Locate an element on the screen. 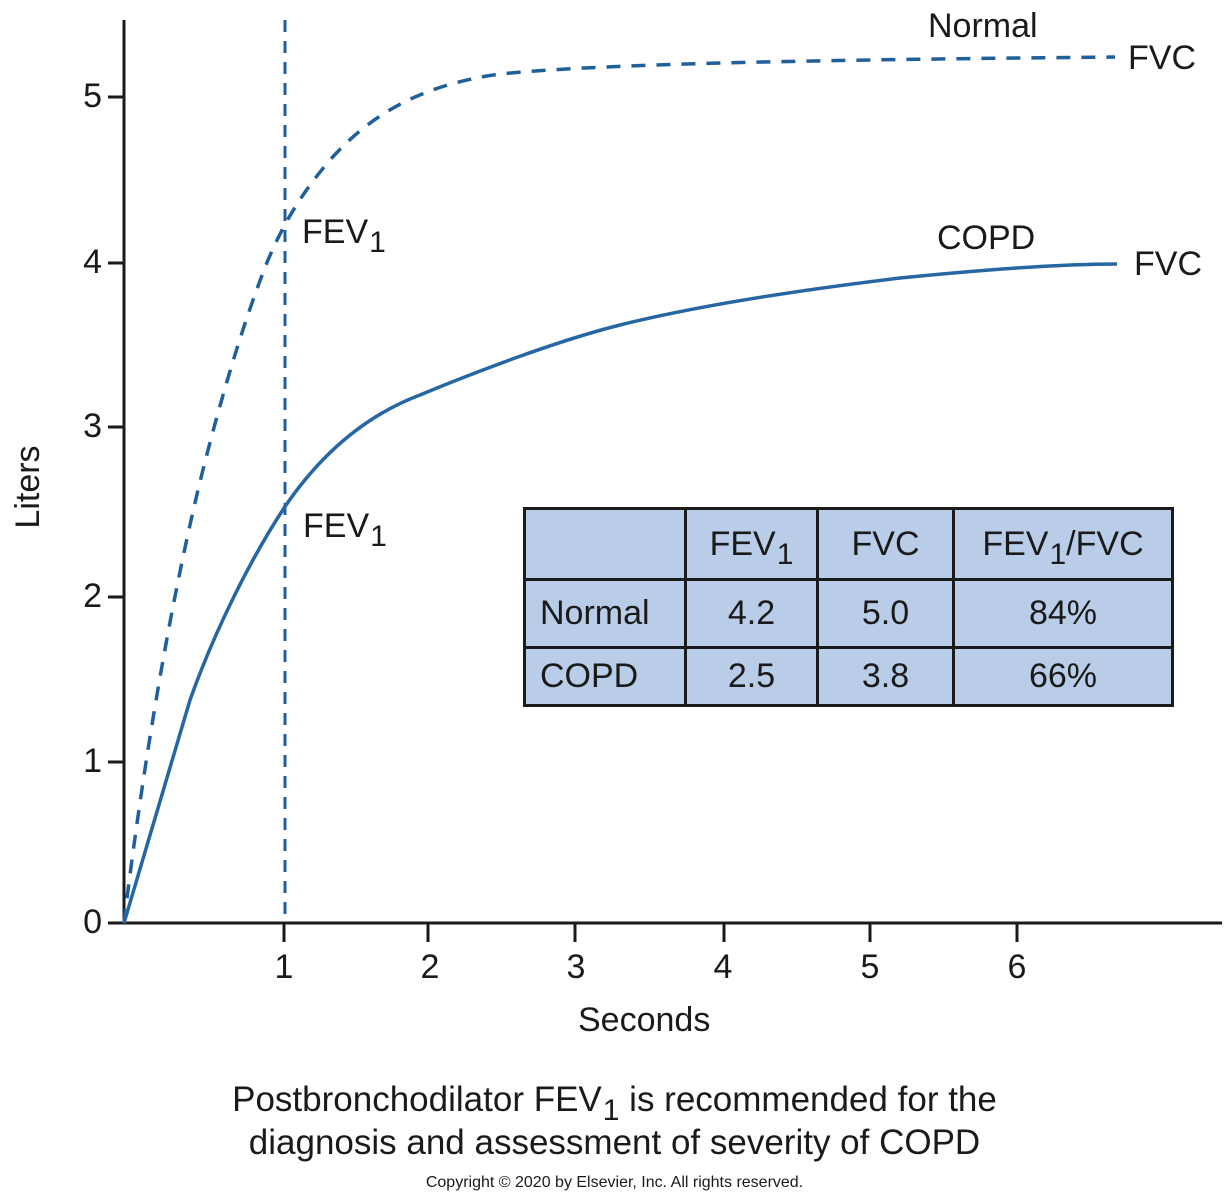 The image size is (1229, 1200). y-tick-label: 0 is located at coordinates (92, 922).